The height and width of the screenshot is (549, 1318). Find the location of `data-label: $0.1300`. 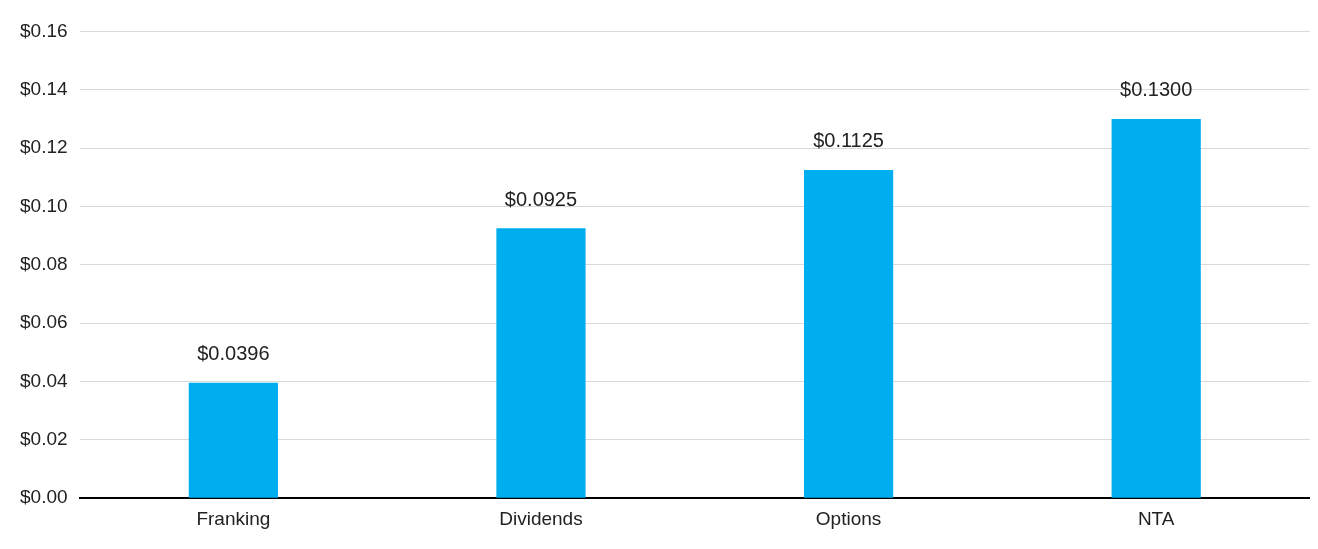

data-label: $0.1300 is located at coordinates (1156, 89).